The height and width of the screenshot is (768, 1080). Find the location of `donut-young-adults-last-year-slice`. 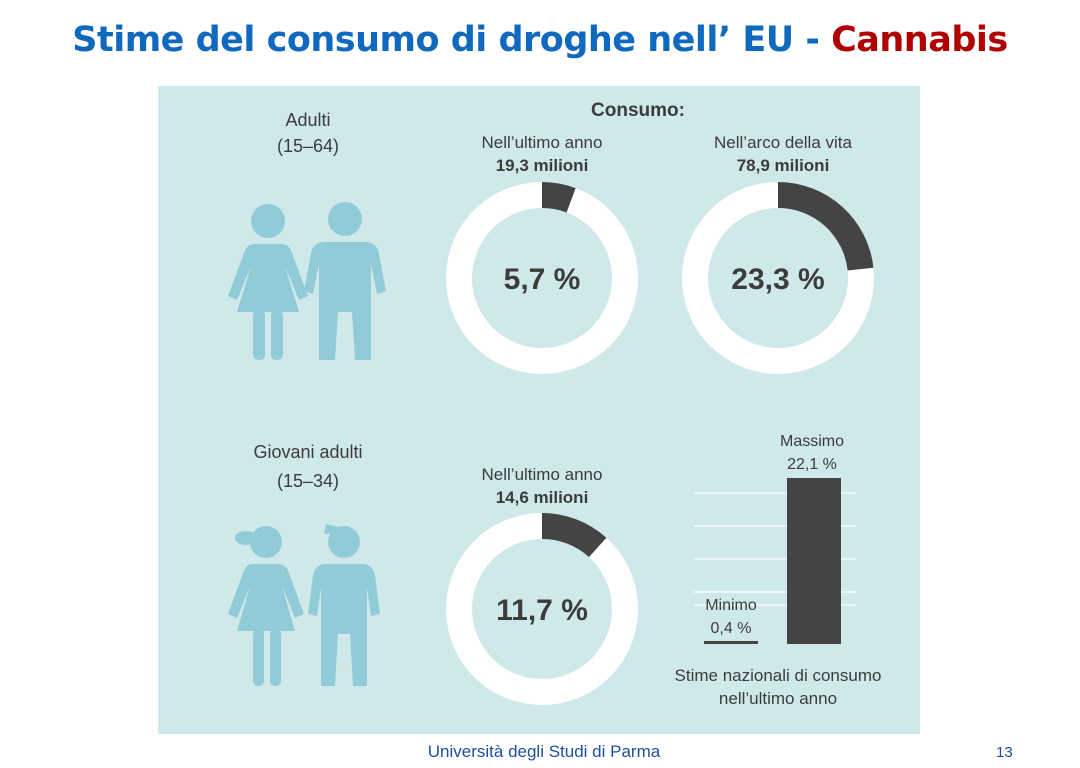

donut-young-adults-last-year-slice is located at coordinates (574, 535).